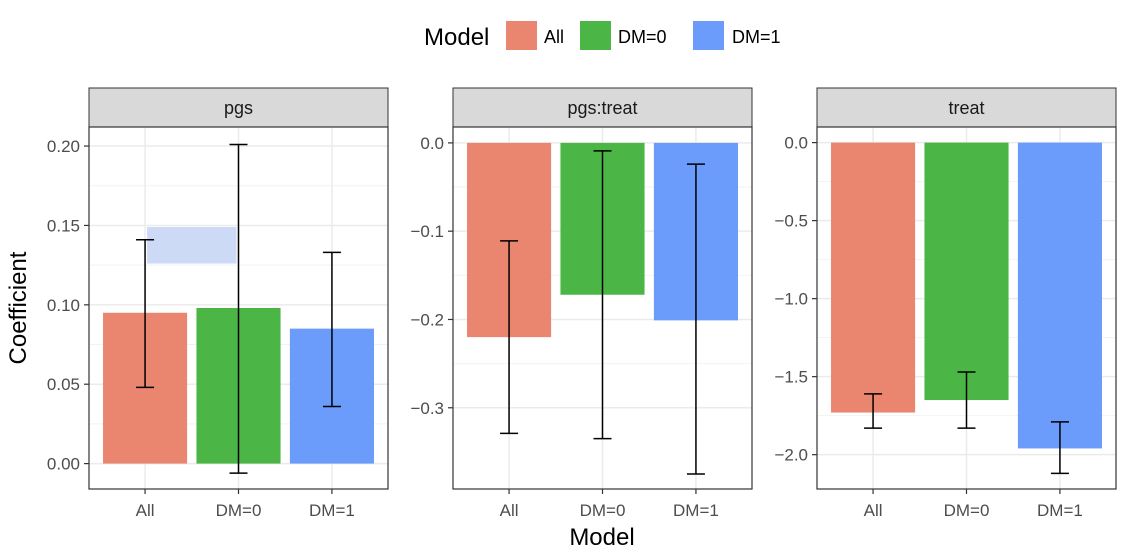  Describe the element at coordinates (1060, 510) in the screenshot. I see `panel-treat-xtick-label: DM=1` at that location.